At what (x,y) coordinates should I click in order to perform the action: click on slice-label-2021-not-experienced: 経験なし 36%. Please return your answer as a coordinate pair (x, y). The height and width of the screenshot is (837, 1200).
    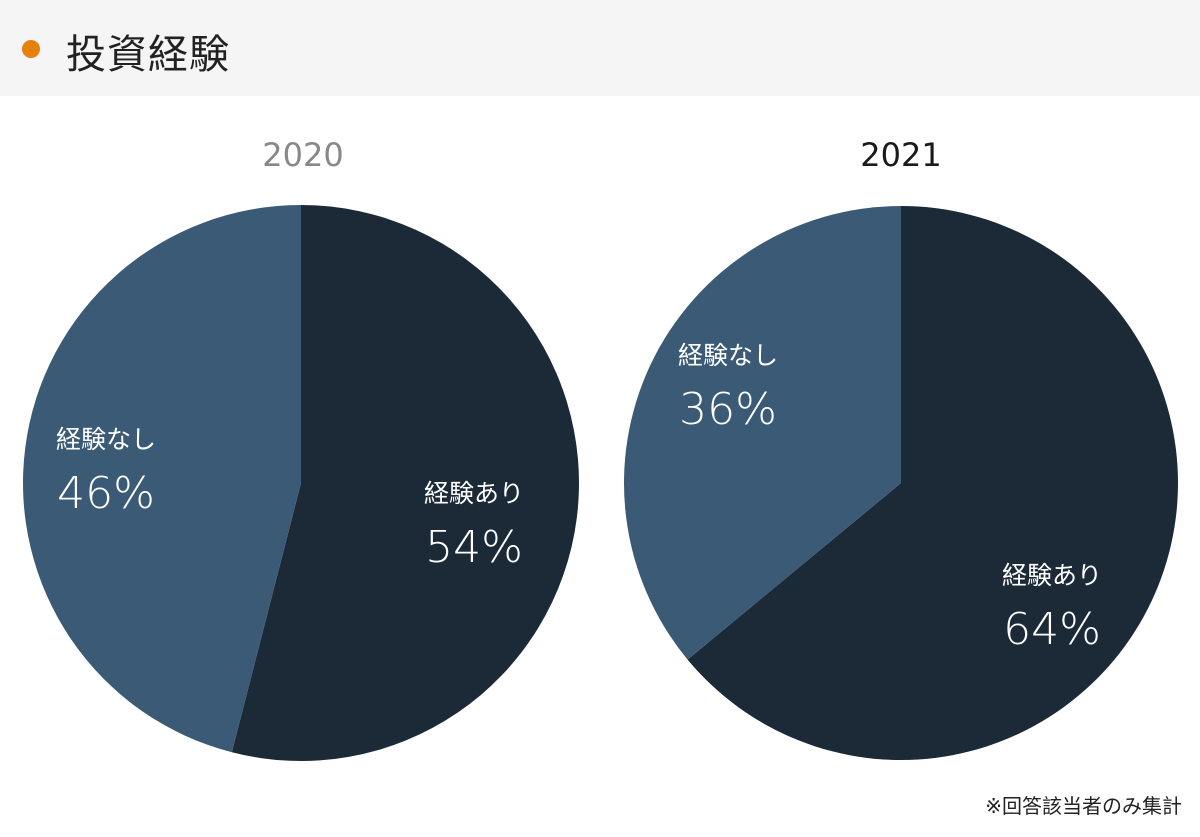
    Looking at the image, I should click on (728, 385).